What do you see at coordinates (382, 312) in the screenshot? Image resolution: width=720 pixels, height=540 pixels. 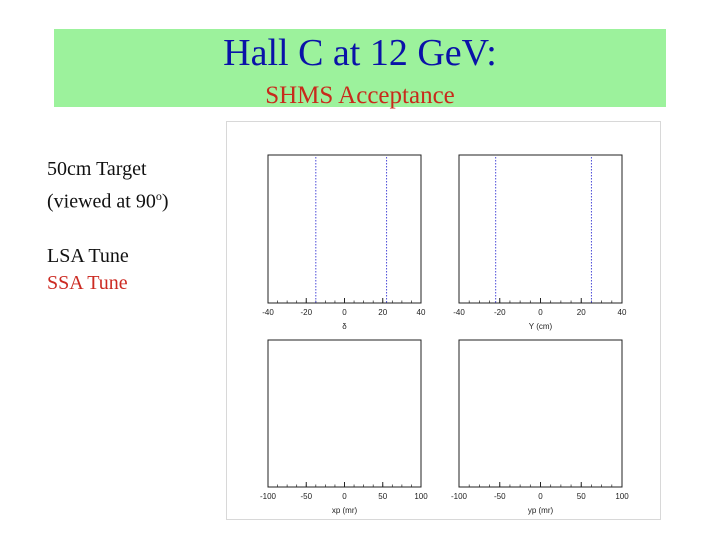 I see `plot-delta-tick-label: 20` at bounding box center [382, 312].